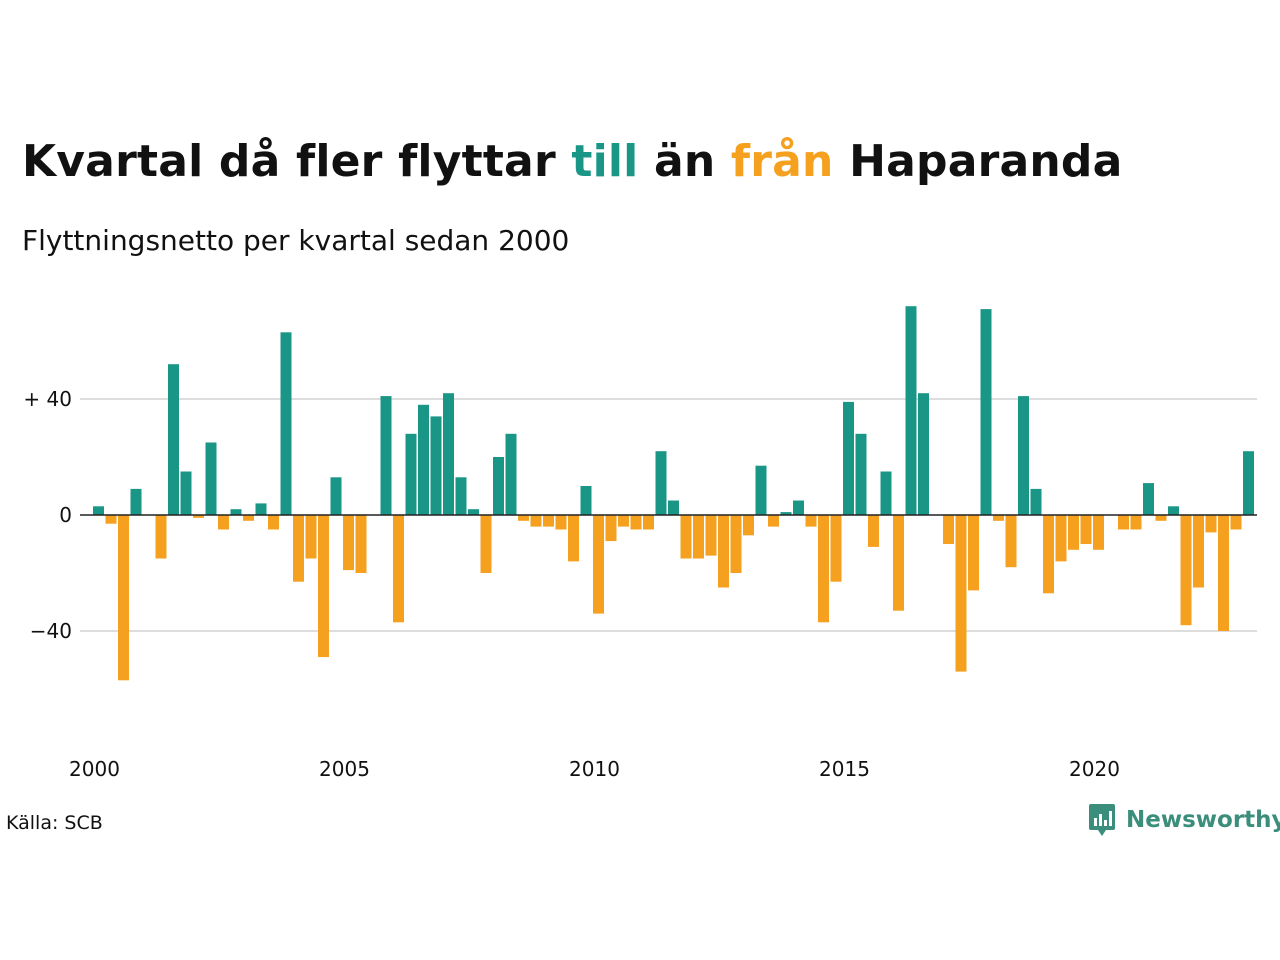 Image resolution: width=1280 pixels, height=960 pixels. I want to click on title-part-3: än, so click(684, 161).